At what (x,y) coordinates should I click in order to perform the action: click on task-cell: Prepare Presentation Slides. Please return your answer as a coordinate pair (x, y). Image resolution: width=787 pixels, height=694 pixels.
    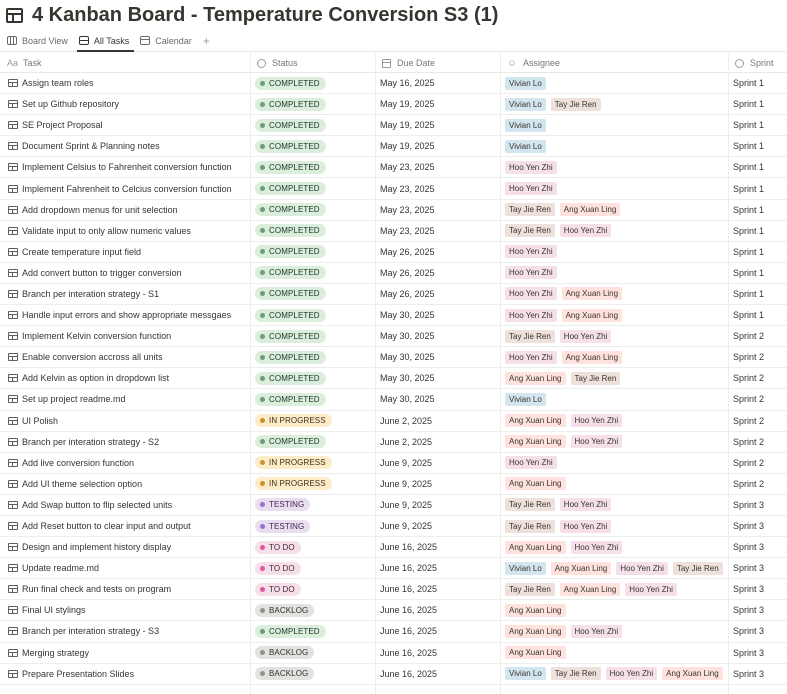
    Looking at the image, I should click on (125, 674).